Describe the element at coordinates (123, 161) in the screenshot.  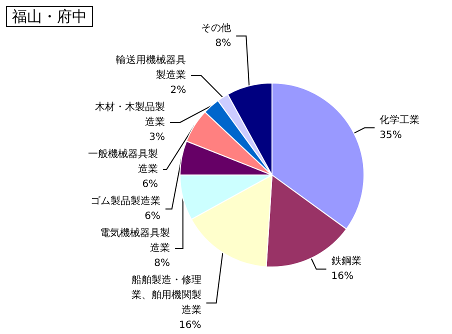
I see `slice-label: 一般機械器具製造業` at that location.